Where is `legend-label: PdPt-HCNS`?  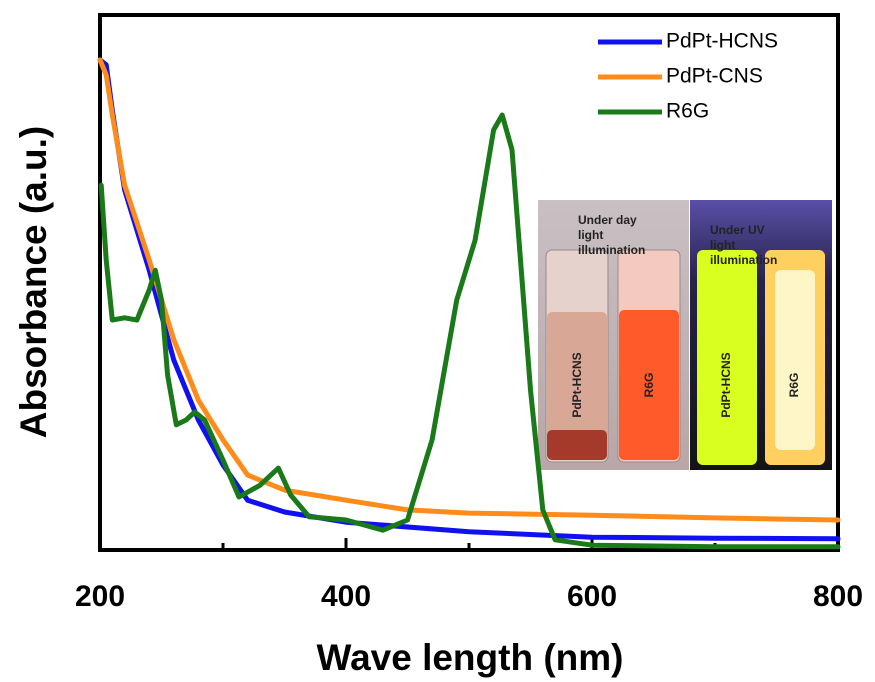 legend-label: PdPt-HCNS is located at coordinates (722, 41).